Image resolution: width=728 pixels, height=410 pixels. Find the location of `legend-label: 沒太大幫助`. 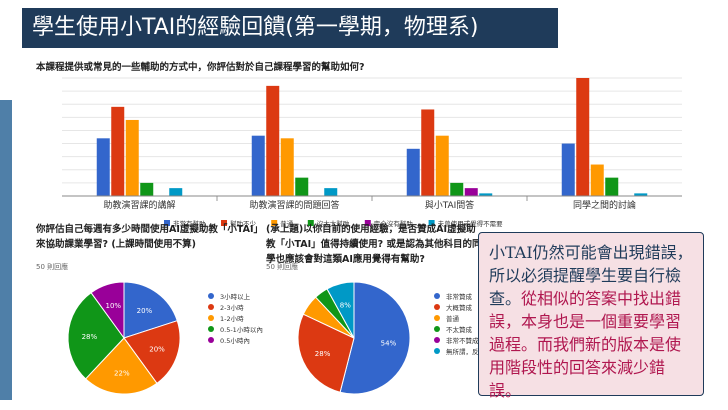

legend-label: 沒太大幫助 is located at coordinates (333, 223).